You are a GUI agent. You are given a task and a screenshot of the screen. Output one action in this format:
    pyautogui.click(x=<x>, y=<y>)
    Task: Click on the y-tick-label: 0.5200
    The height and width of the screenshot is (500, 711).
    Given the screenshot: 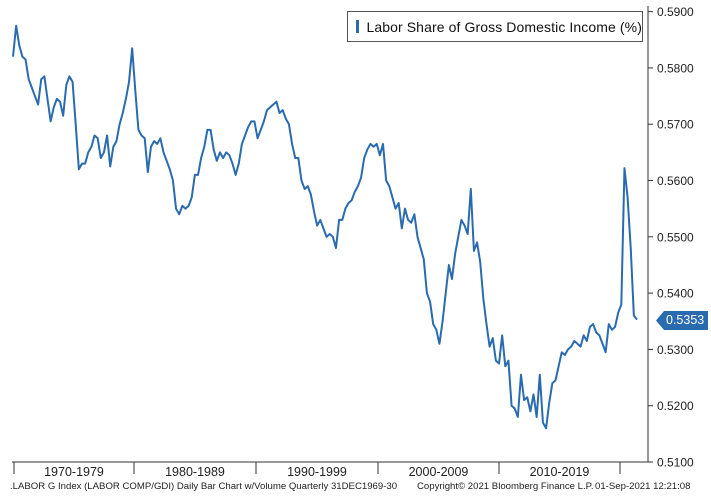 What is the action you would take?
    pyautogui.click(x=675, y=406)
    